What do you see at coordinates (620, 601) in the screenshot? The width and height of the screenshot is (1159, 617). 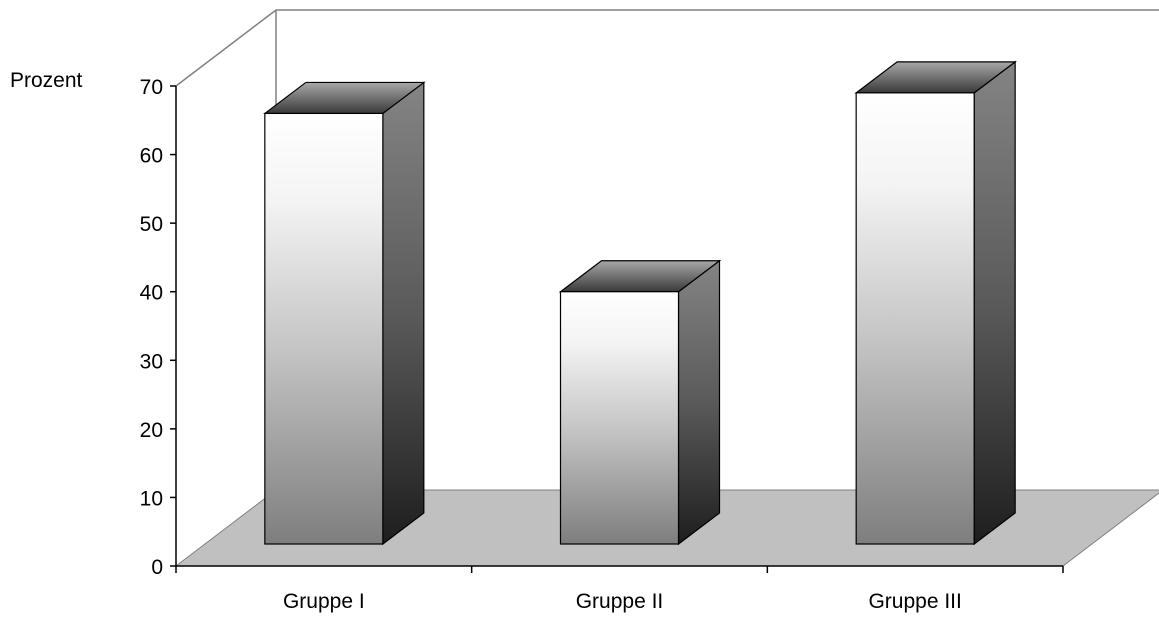 I see `x-category-label: Gruppe II` at bounding box center [620, 601].